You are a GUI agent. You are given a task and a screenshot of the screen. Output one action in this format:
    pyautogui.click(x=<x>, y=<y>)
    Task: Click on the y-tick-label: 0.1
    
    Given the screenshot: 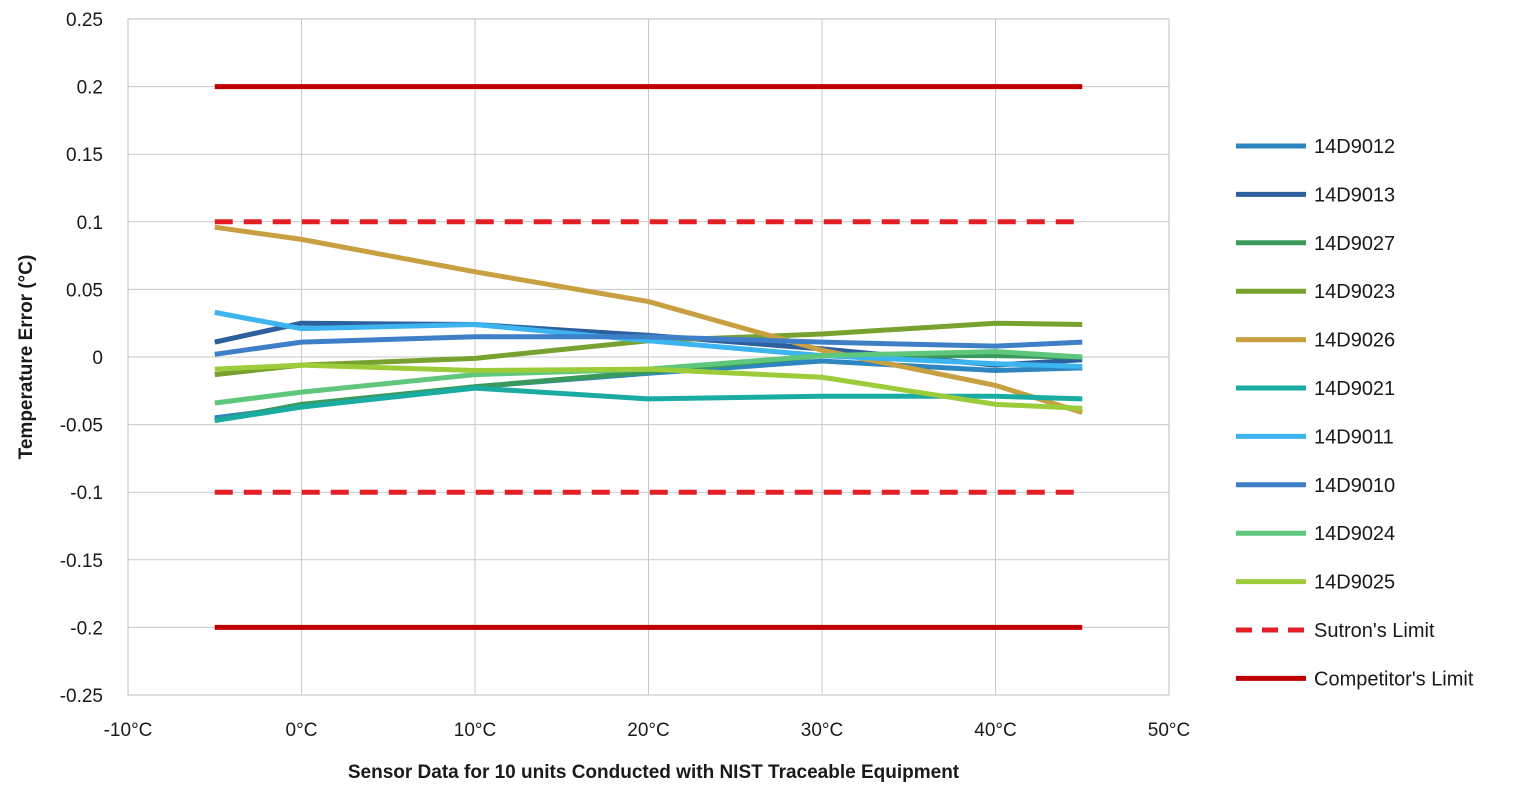 What is the action you would take?
    pyautogui.click(x=90, y=223)
    